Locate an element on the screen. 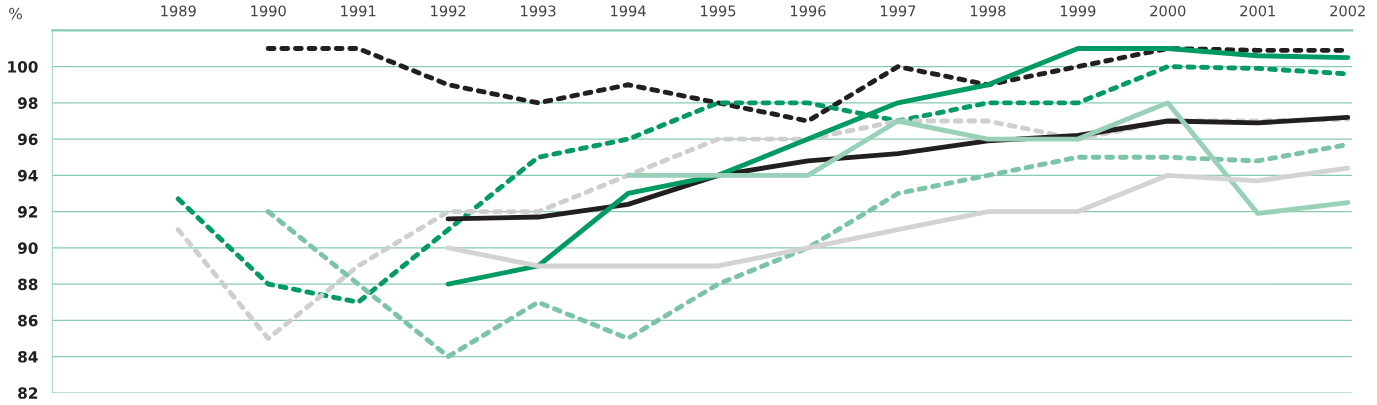  y-tick-label: 86 is located at coordinates (28, 320).